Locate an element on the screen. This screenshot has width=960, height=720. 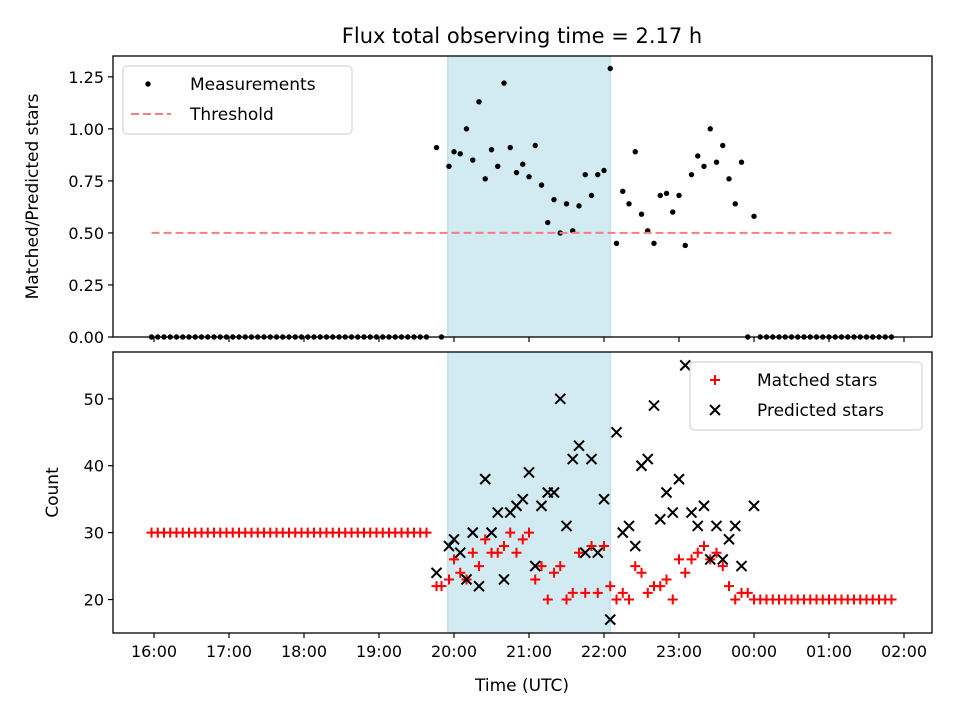
y-tick-label: 0.00 is located at coordinates (86, 337).